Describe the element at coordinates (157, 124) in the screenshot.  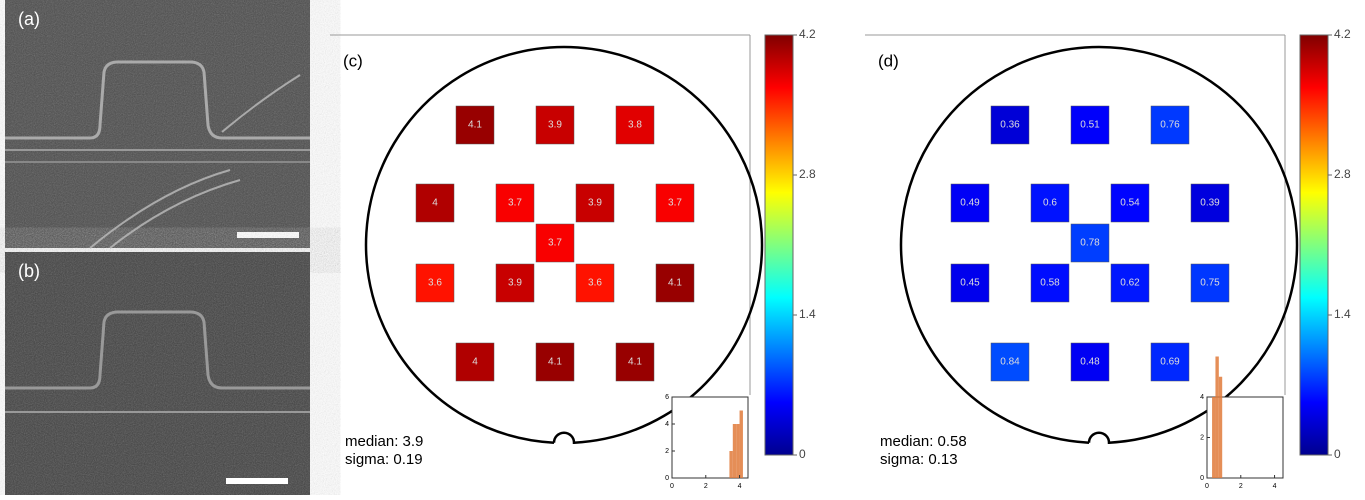
I see `sem-image-a` at that location.